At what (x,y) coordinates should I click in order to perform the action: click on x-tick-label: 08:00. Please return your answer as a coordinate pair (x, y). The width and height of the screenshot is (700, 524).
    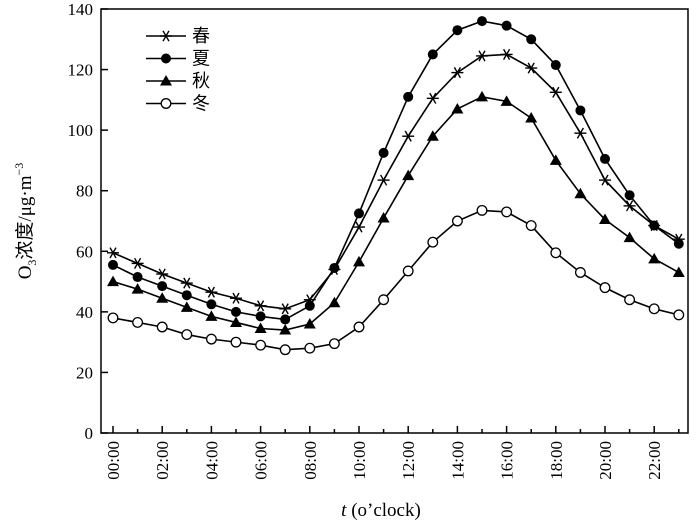
    Looking at the image, I should click on (310, 460).